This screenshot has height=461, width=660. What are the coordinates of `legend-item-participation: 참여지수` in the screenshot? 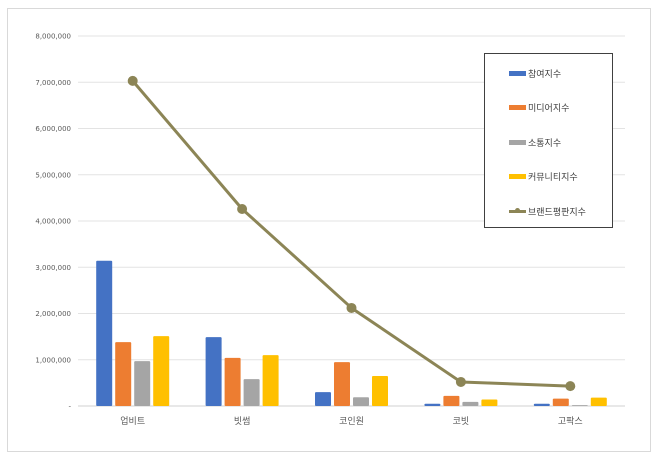 It's located at (535, 73).